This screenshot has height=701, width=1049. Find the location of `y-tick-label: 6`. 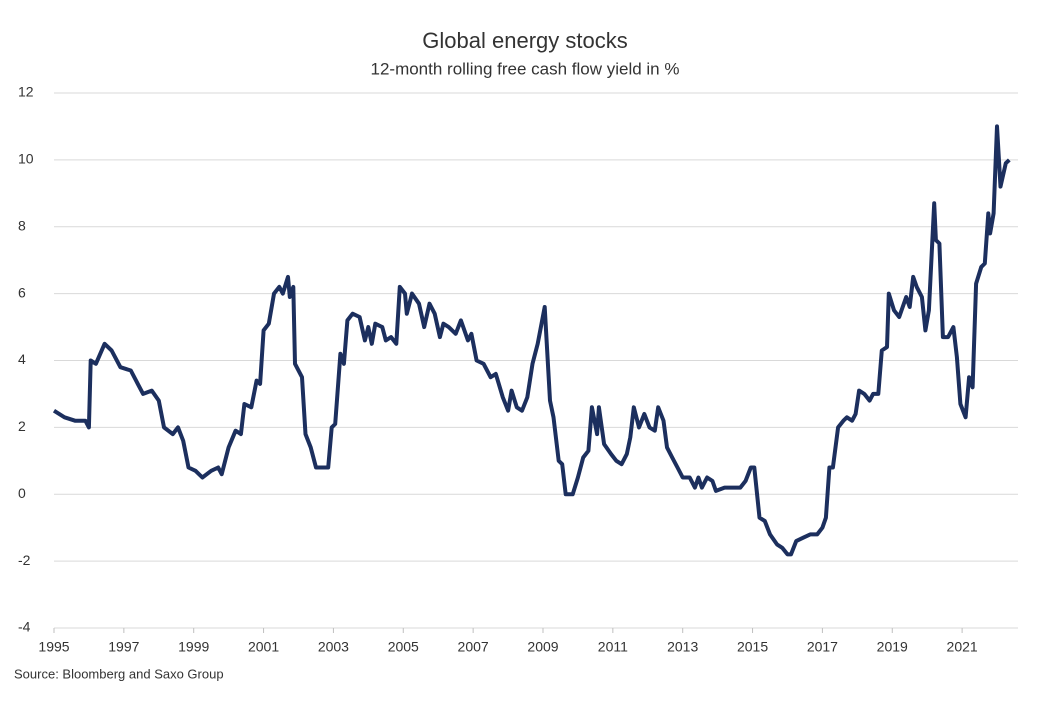

y-tick-label: 6 is located at coordinates (22, 292).